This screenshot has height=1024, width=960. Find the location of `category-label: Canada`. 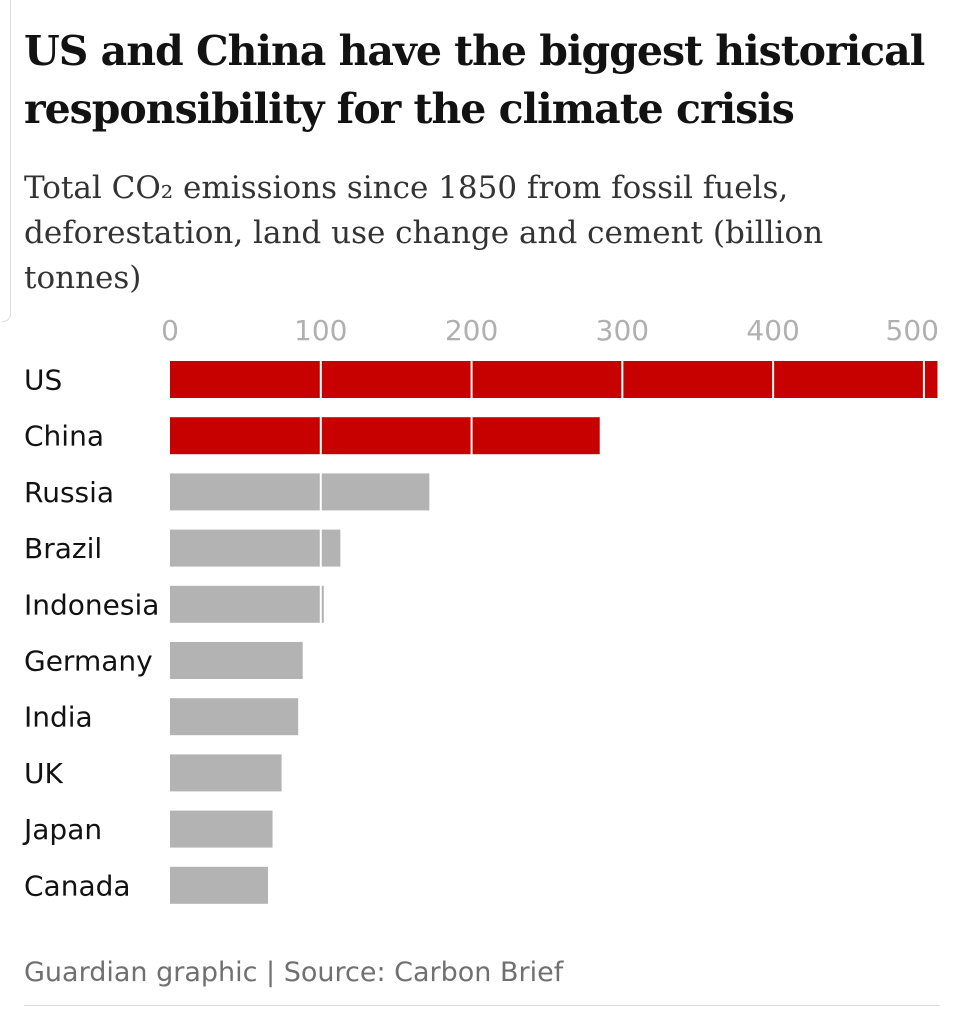

category-label: Canada is located at coordinates (77, 885).